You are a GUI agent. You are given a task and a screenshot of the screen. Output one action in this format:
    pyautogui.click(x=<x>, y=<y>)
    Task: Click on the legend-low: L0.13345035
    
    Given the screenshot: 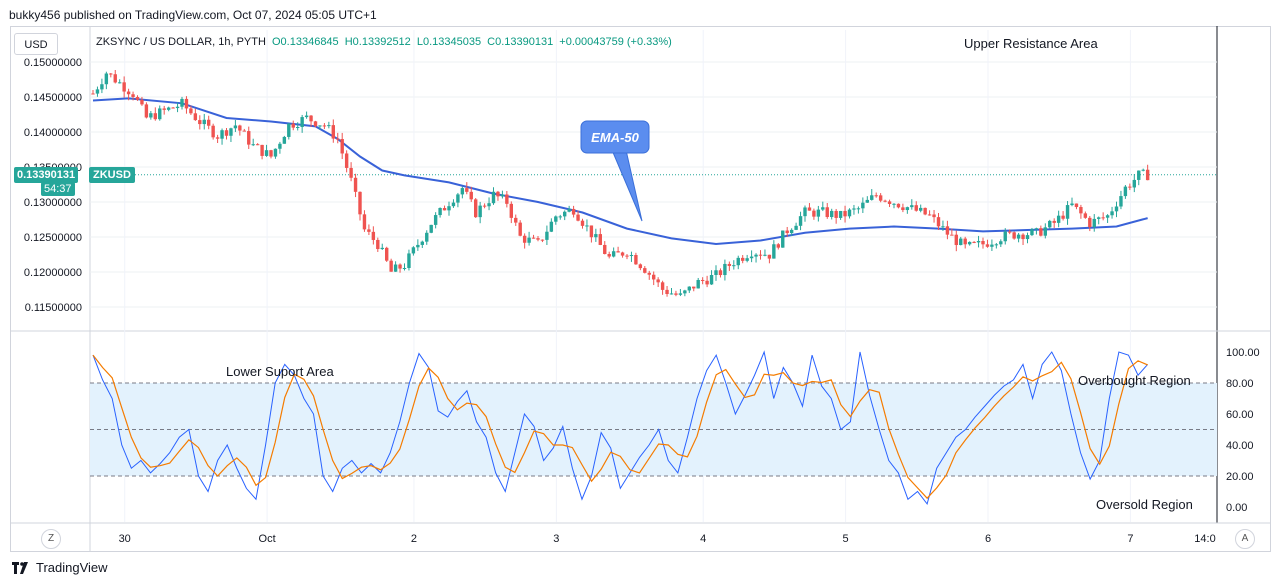 What is the action you would take?
    pyautogui.click(x=449, y=42)
    